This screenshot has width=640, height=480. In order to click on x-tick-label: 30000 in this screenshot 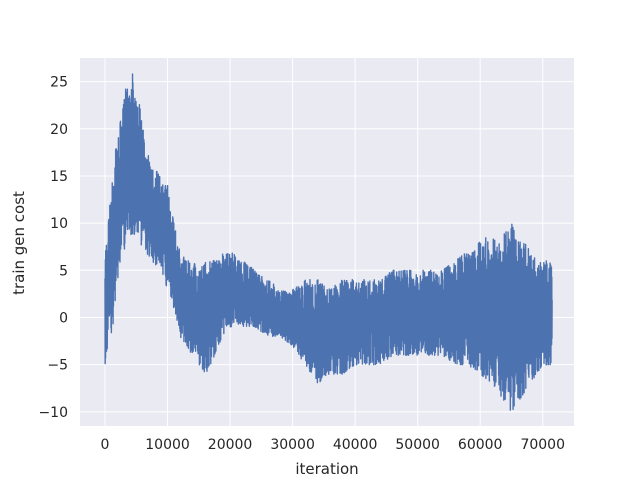, I will do `click(292, 445)`.